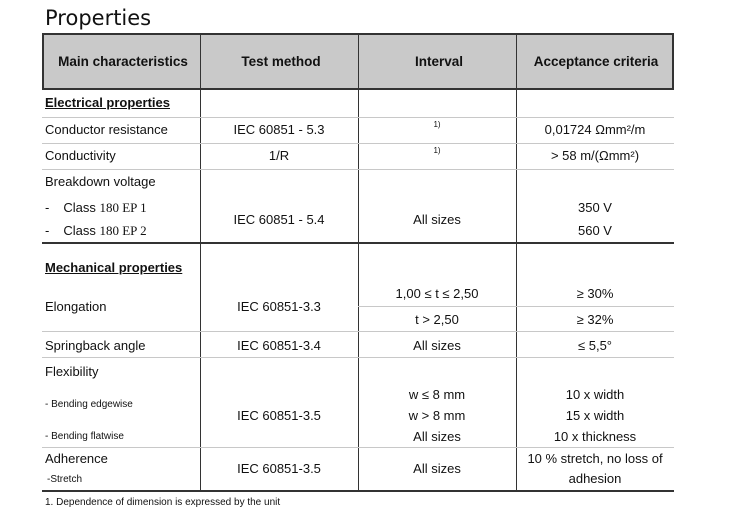  I want to click on cell-criteria: > 58 m/(Ωmm²), so click(595, 155).